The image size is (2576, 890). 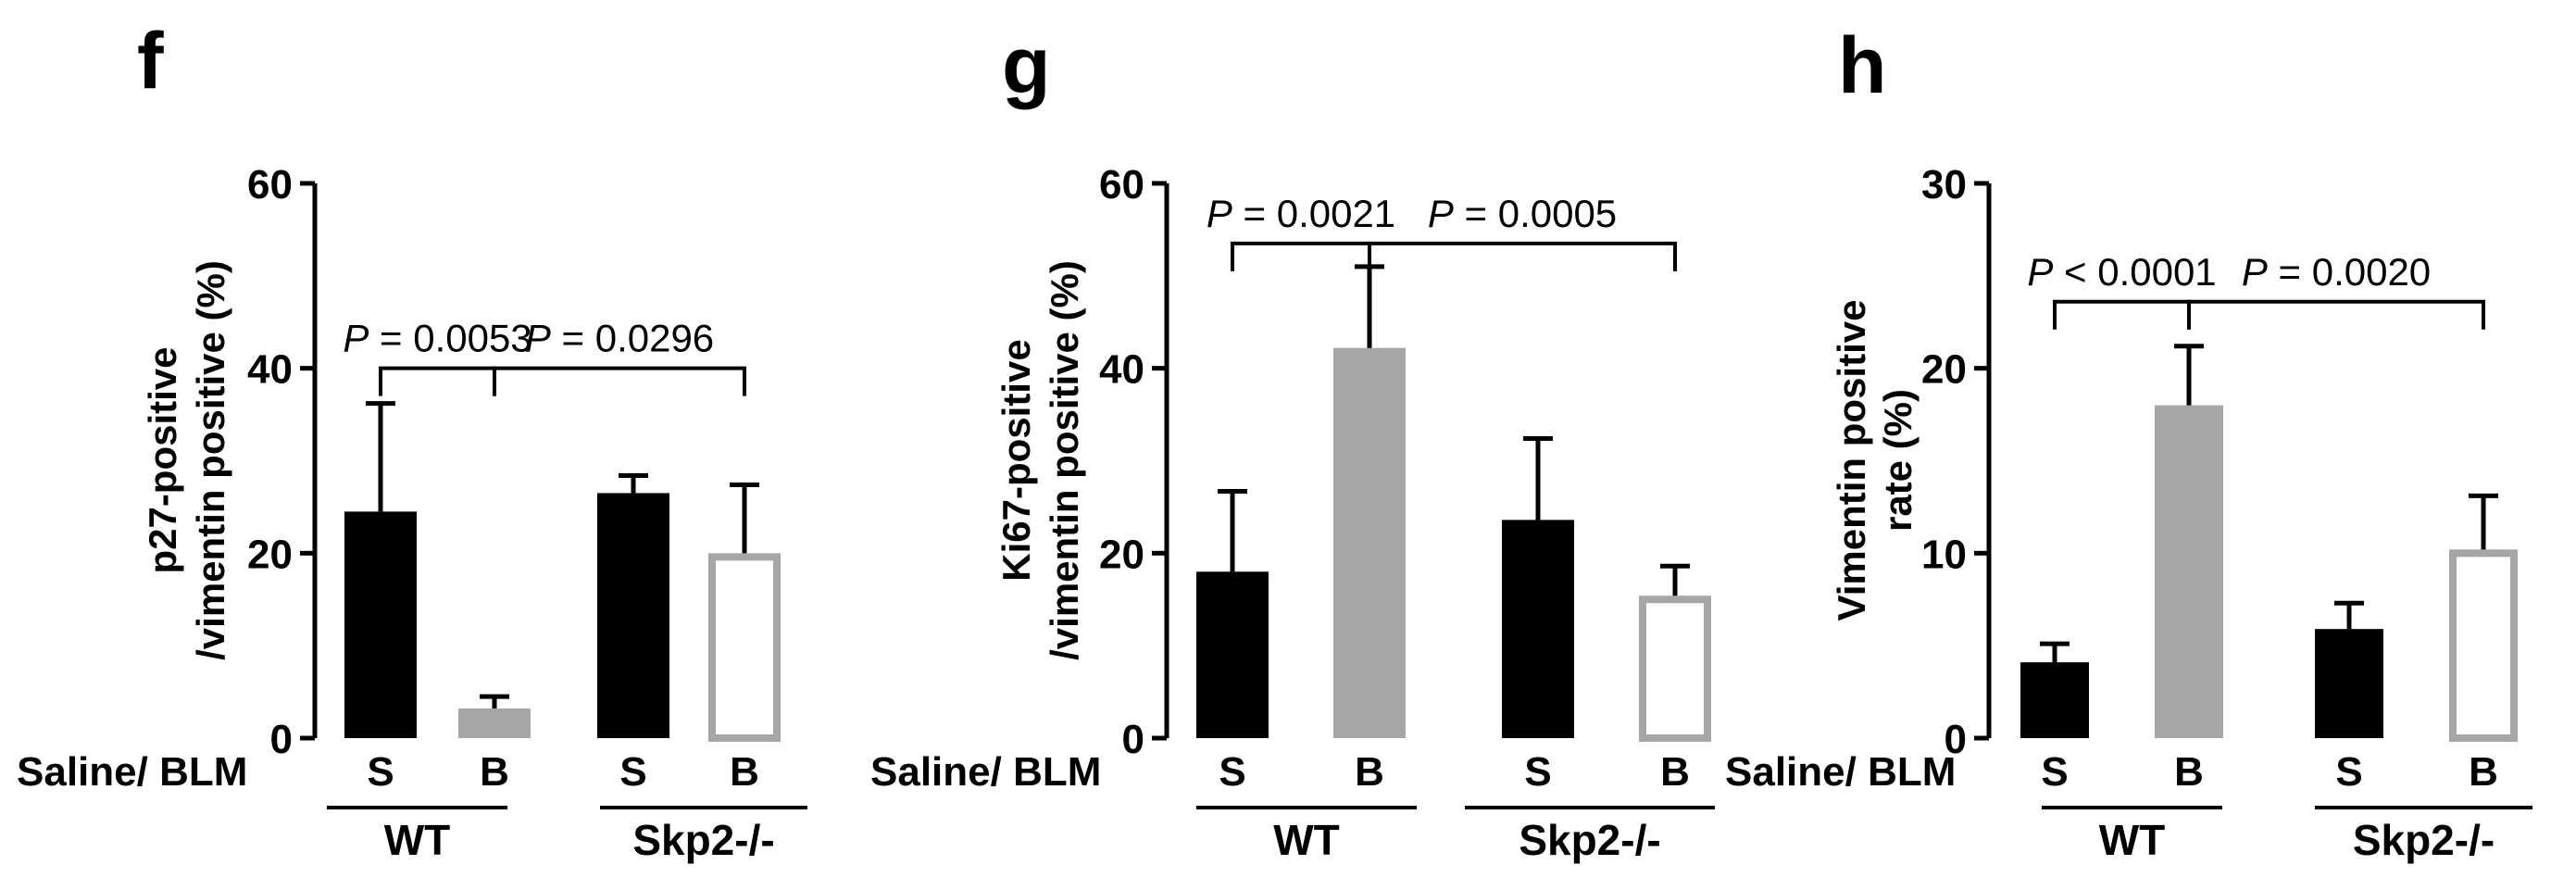 I want to click on y-axis-label: Vimentin positive, so click(x=1851, y=460).